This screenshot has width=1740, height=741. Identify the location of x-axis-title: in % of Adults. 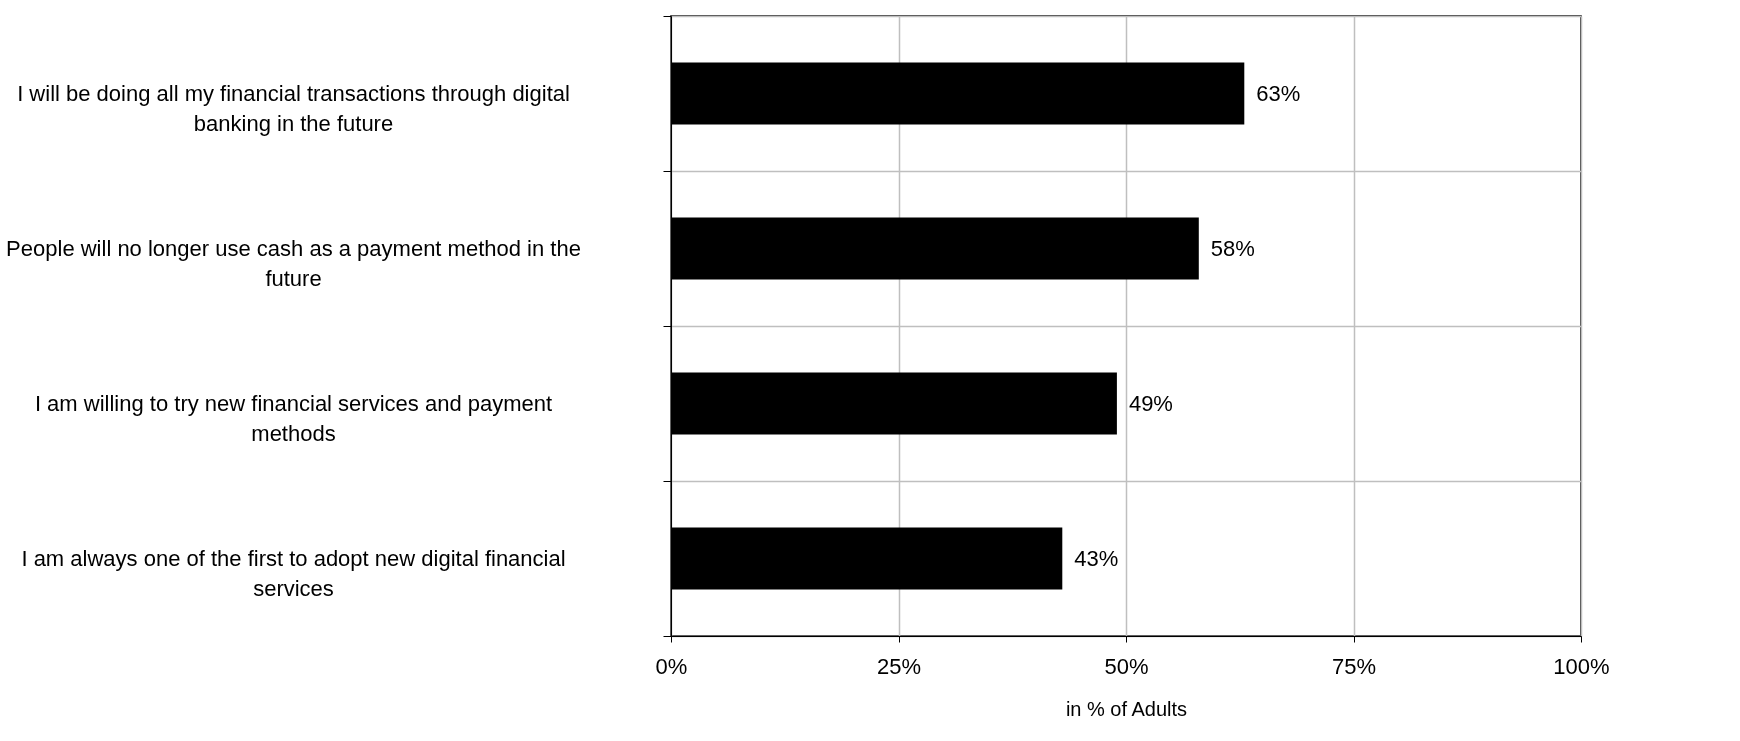
(1126, 708).